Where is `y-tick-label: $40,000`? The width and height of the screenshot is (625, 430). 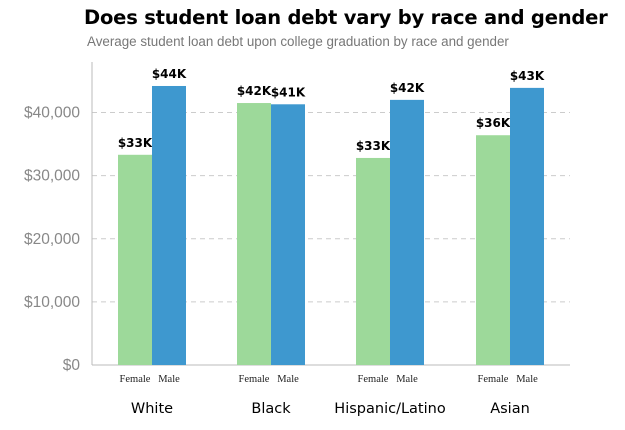 y-tick-label: $40,000 is located at coordinates (52, 113).